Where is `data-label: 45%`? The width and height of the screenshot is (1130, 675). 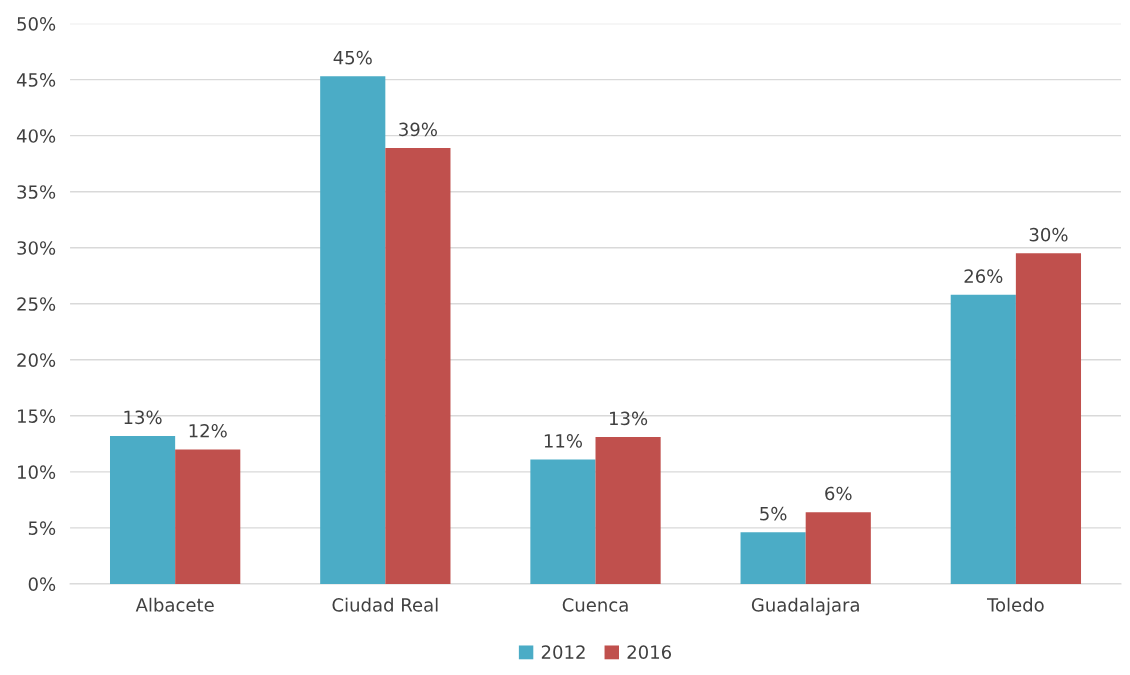 data-label: 45% is located at coordinates (352, 57).